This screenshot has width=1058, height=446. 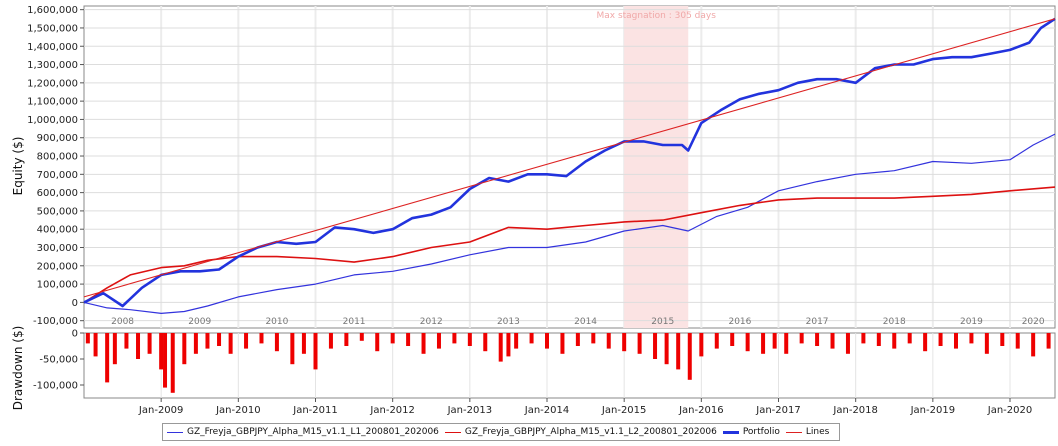 What do you see at coordinates (656, 167) in the screenshot?
I see `stagnation-band` at bounding box center [656, 167].